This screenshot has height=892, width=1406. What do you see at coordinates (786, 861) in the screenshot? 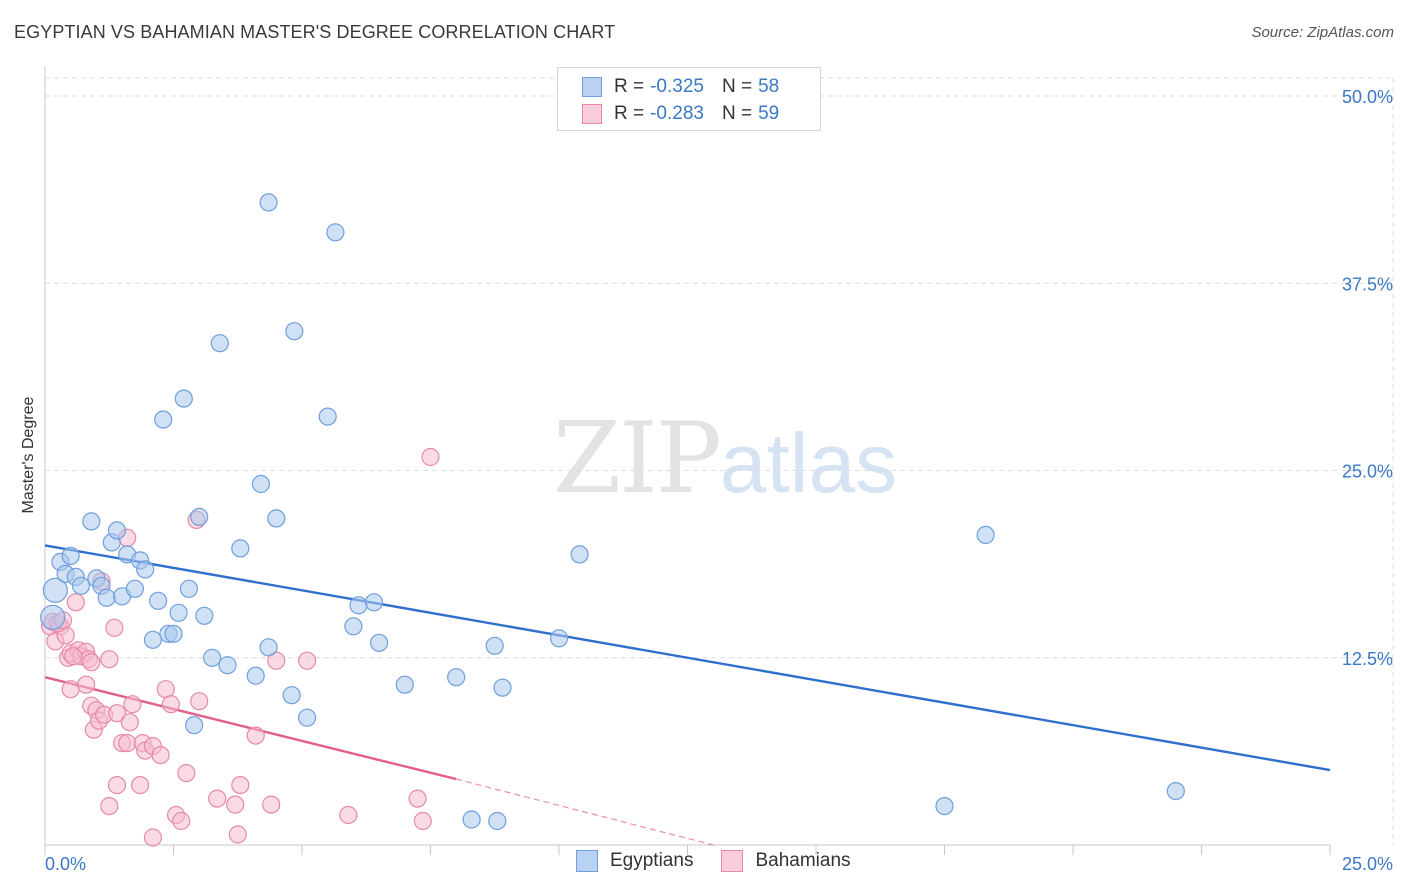
I see `legend-item-bahamians: Bahamians` at bounding box center [786, 861].